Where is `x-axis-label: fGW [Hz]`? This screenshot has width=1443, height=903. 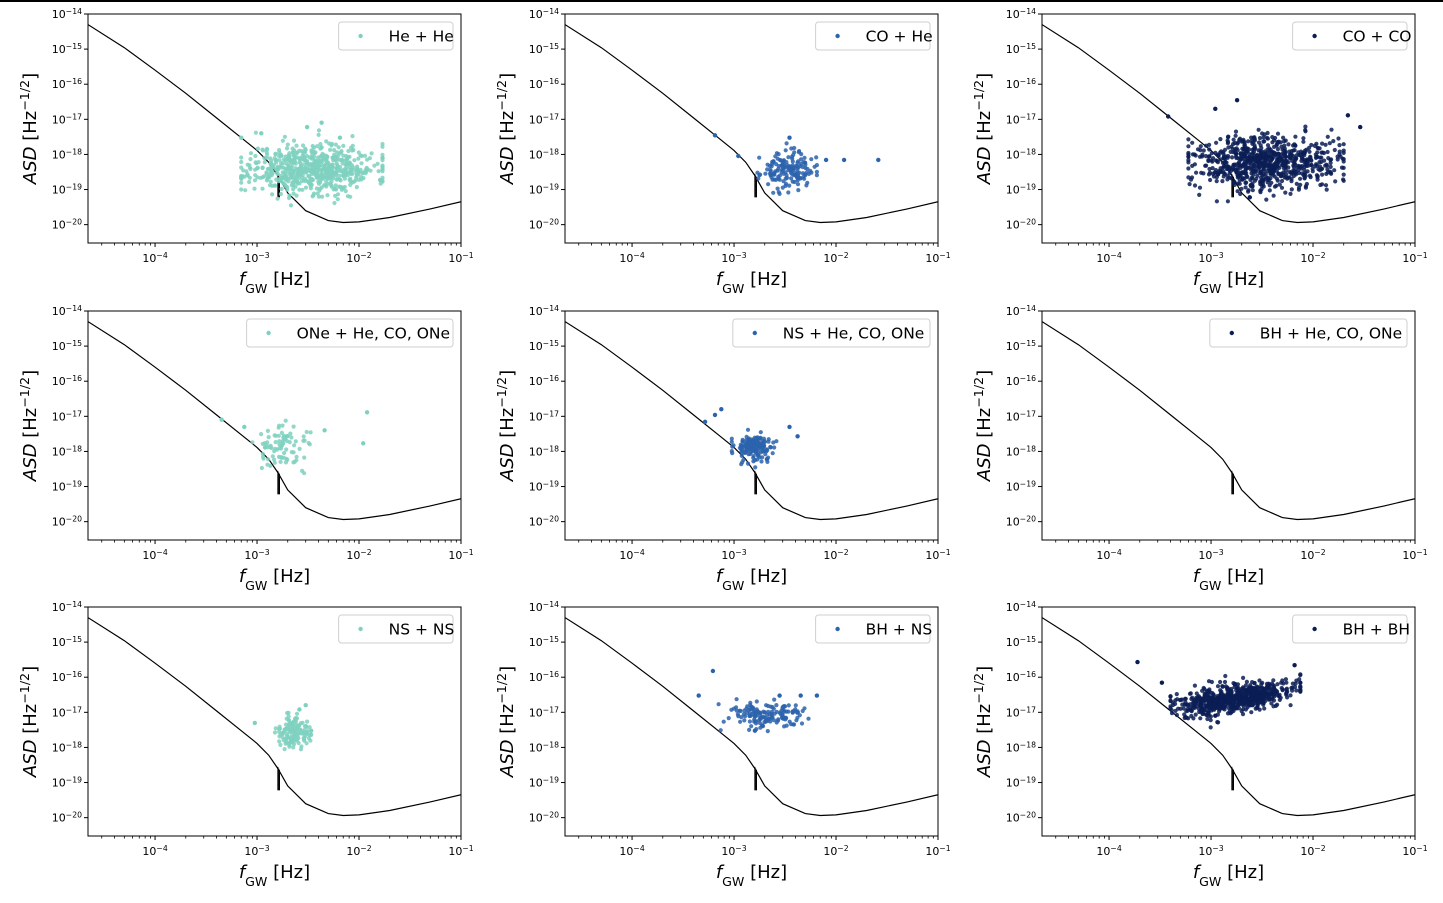
x-axis-label: fGW [Hz] is located at coordinates (751, 282).